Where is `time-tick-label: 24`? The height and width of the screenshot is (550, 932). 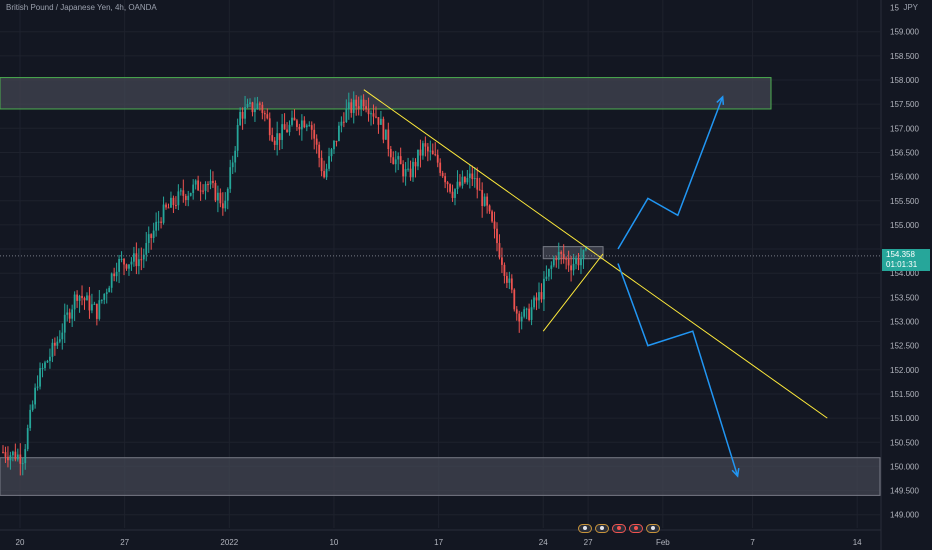
time-tick-label: 24 is located at coordinates (543, 542).